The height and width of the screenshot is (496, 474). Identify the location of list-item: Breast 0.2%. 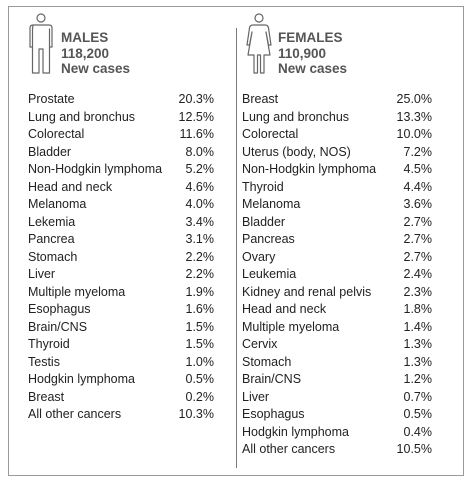
(121, 398).